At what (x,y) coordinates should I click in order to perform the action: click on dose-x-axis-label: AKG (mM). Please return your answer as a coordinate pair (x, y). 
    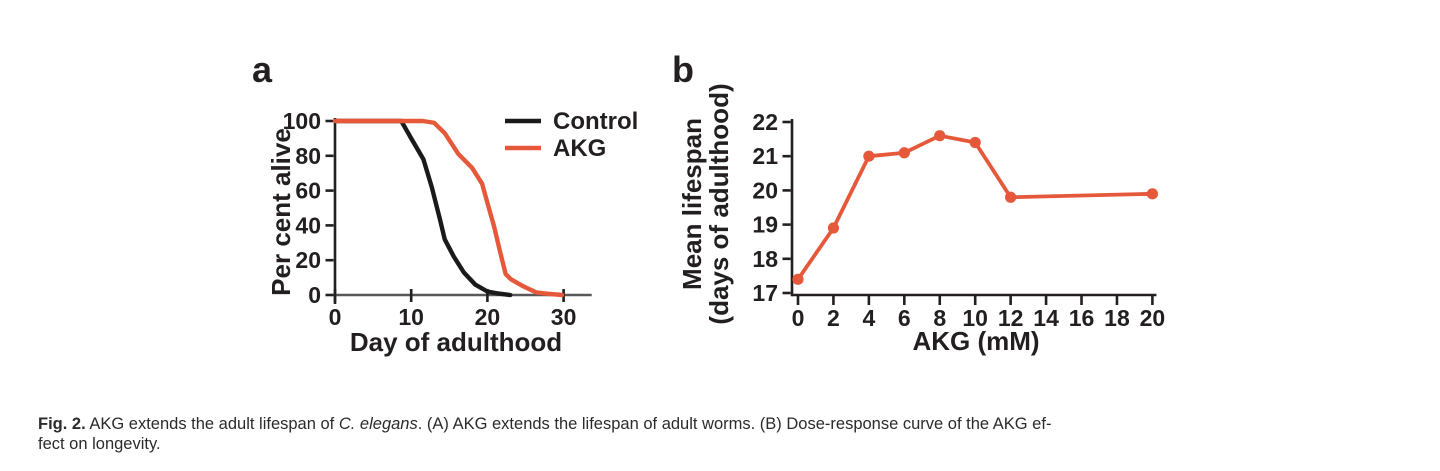
    Looking at the image, I should click on (975, 341).